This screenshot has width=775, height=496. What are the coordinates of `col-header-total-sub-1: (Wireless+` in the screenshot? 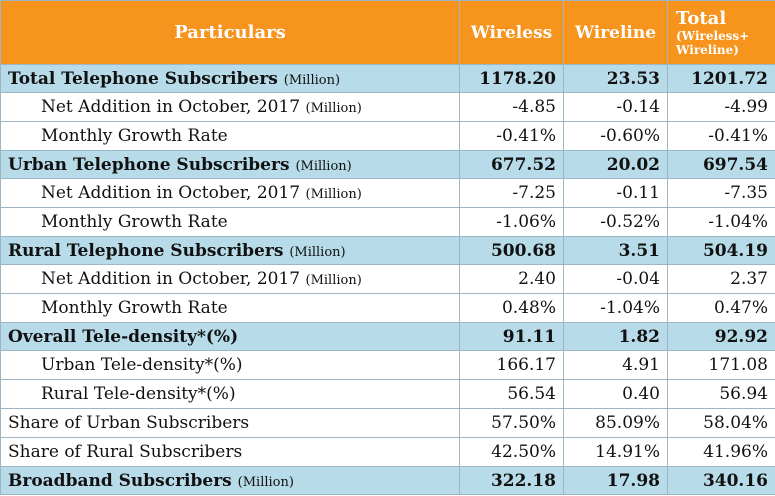 It's located at (713, 35).